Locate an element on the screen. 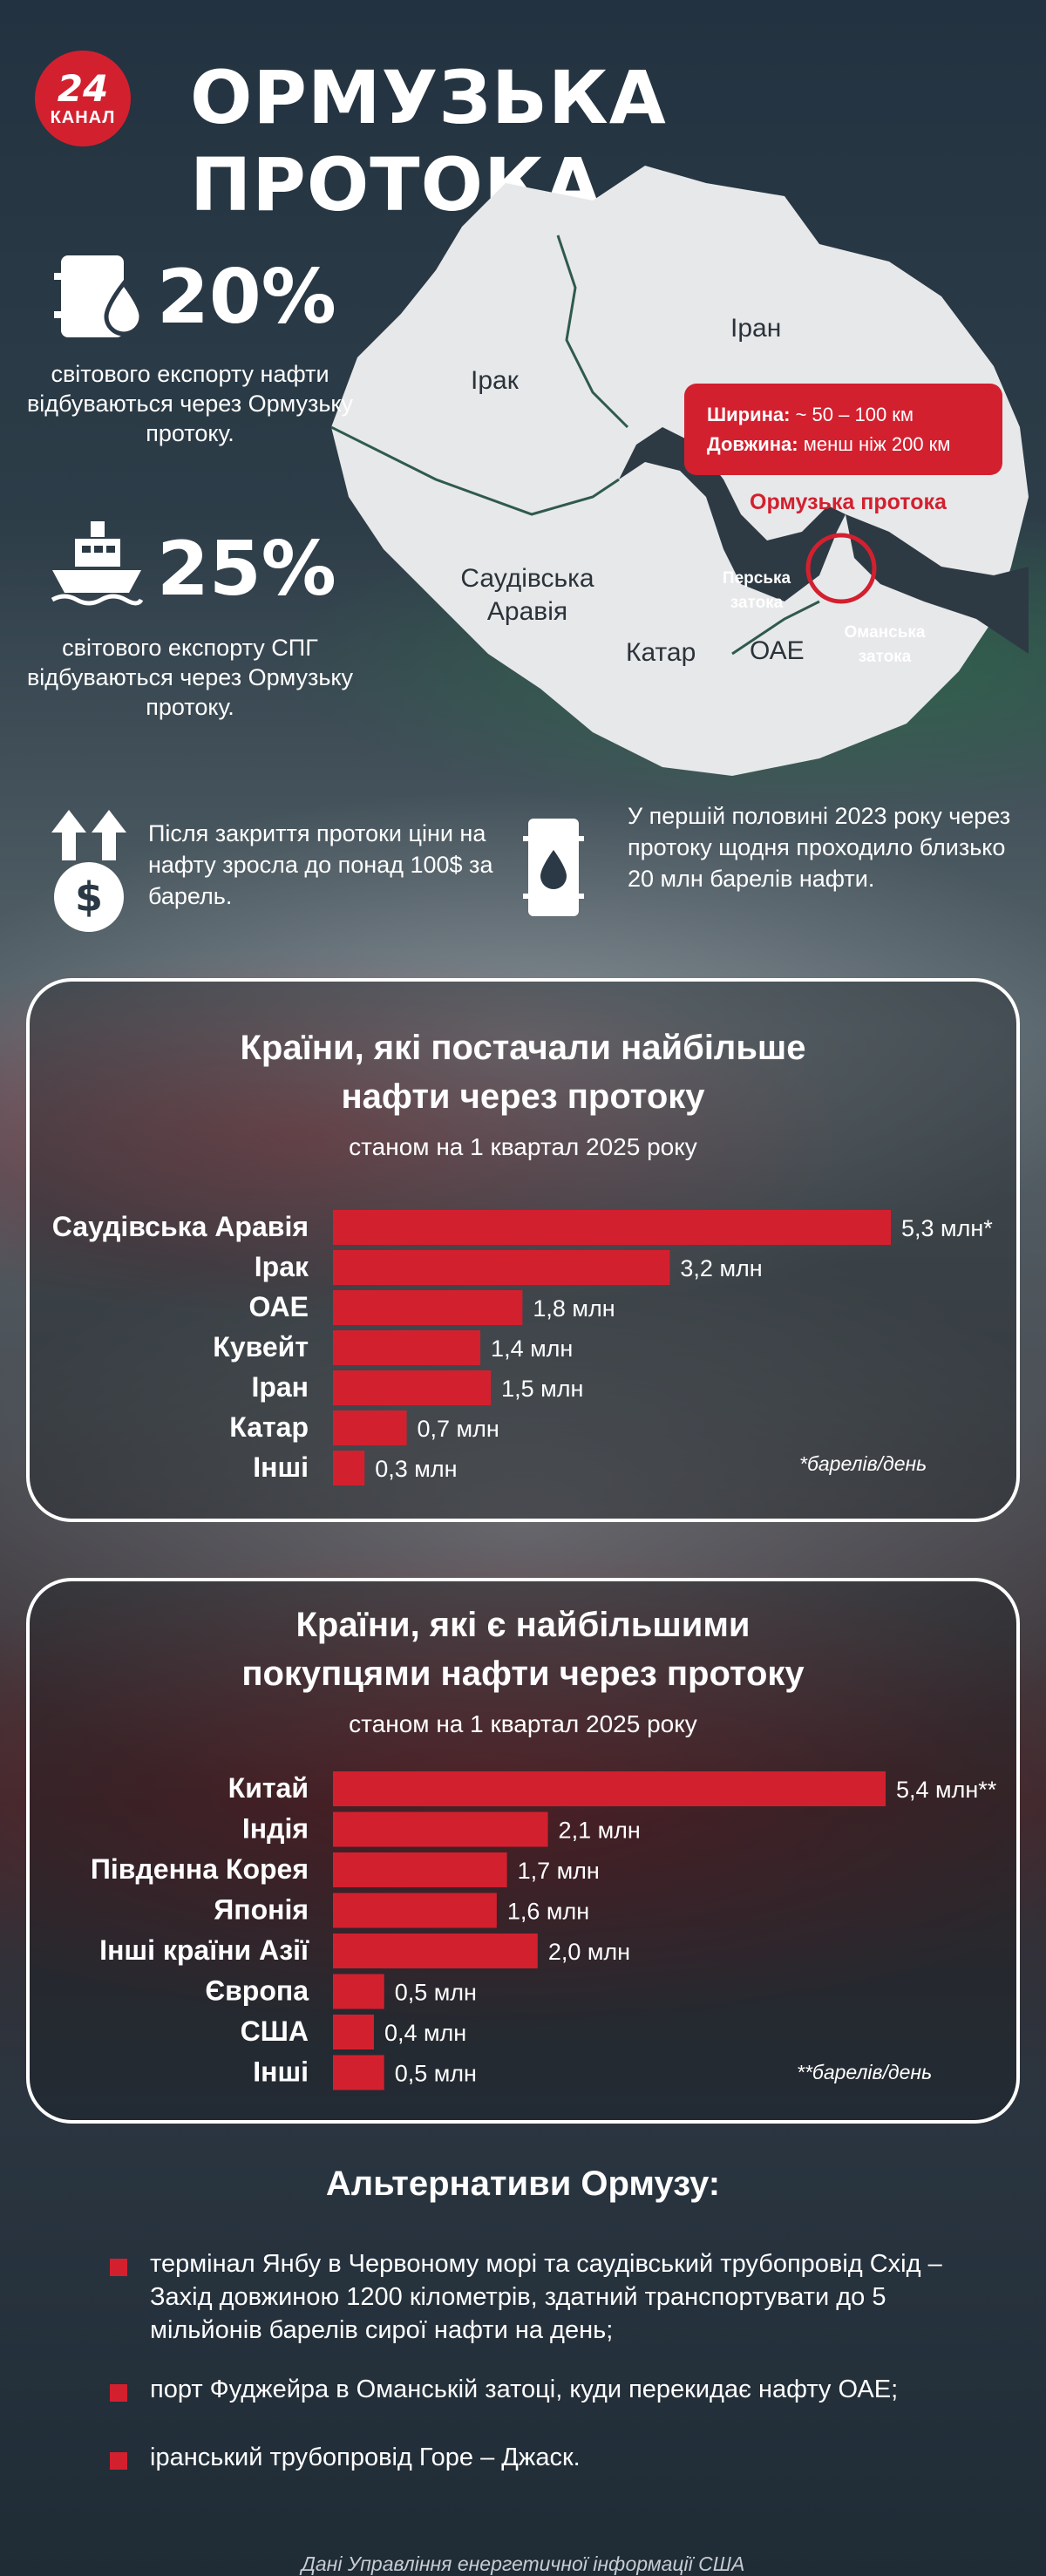 The image size is (1046, 2576). value-label: 5,4 млн** is located at coordinates (947, 1790).